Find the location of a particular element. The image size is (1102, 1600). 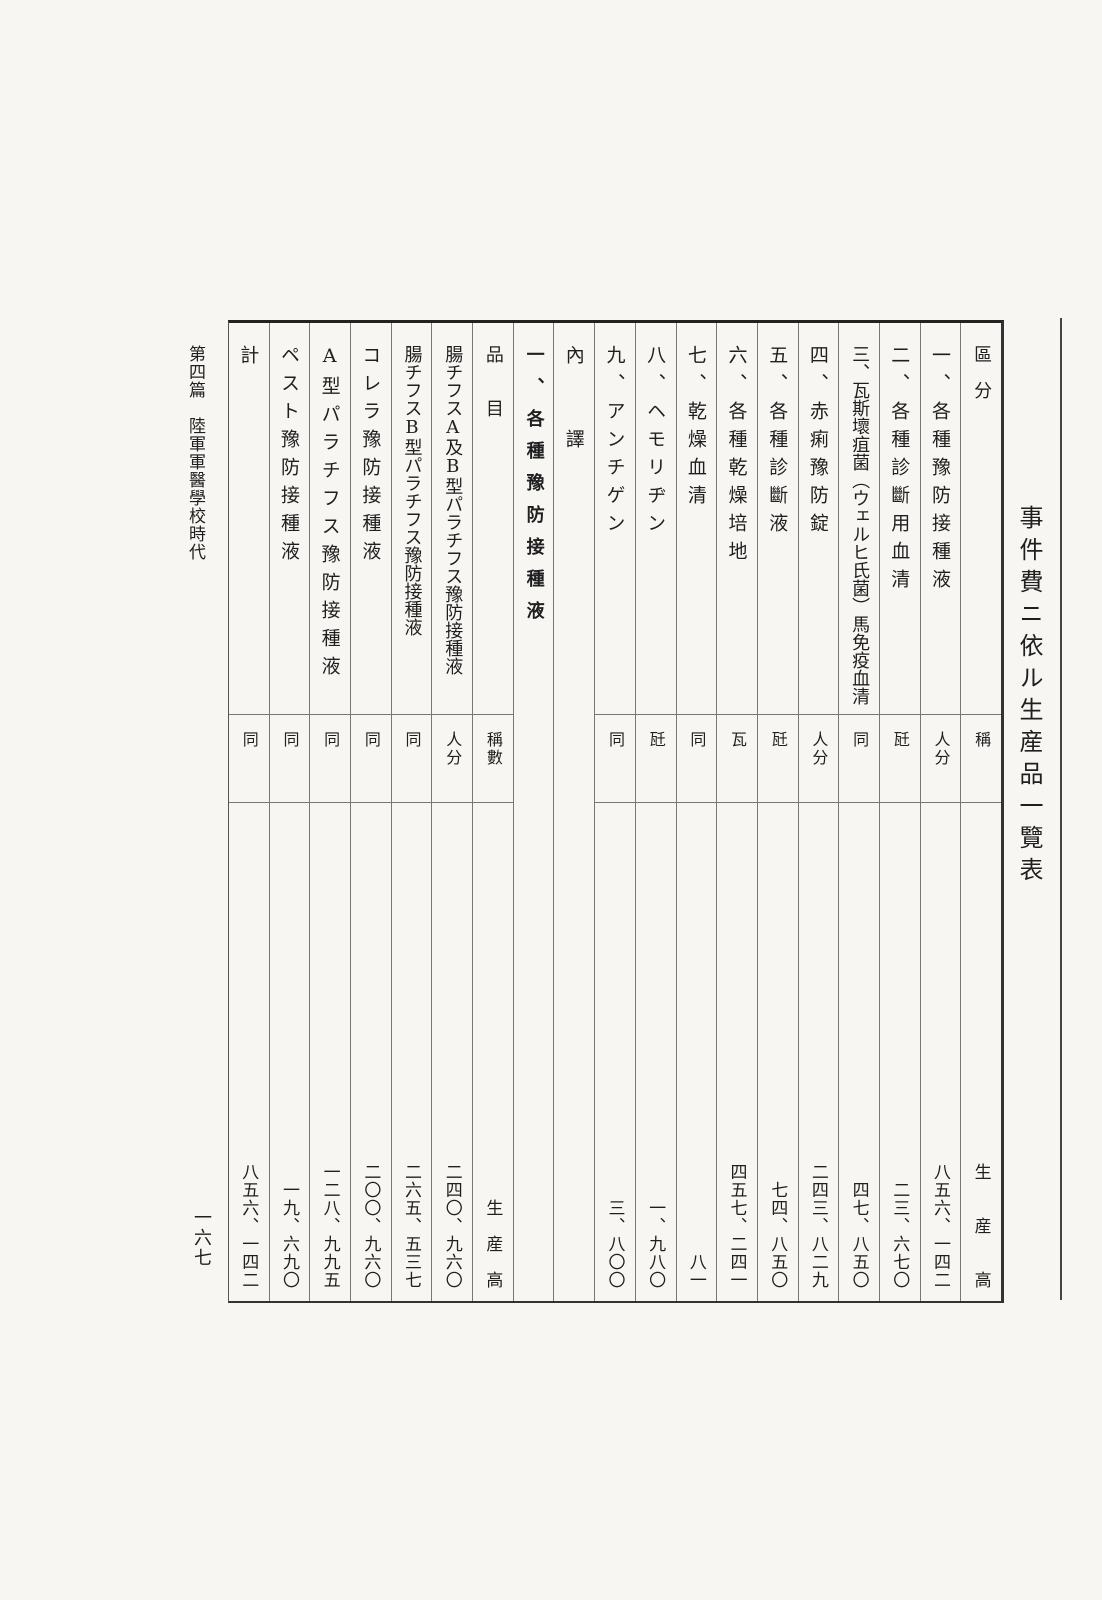

item-name-cell: 品 目 is located at coordinates (493, 519).